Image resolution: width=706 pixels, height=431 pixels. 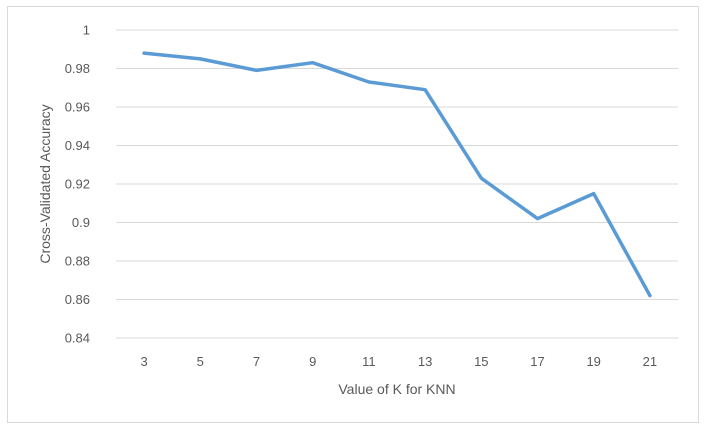 I want to click on y-tick-label: 0.96, so click(x=77, y=107).